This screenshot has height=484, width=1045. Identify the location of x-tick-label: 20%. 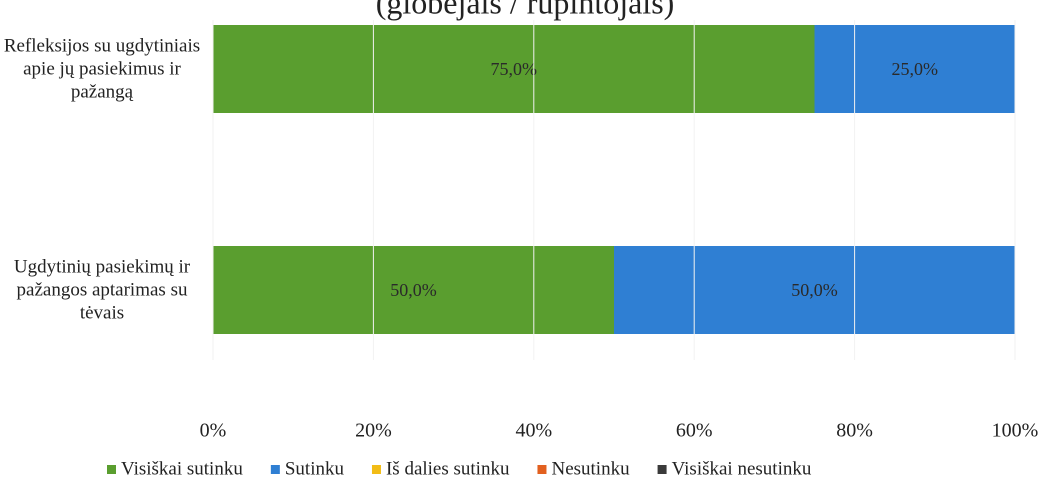
(373, 431).